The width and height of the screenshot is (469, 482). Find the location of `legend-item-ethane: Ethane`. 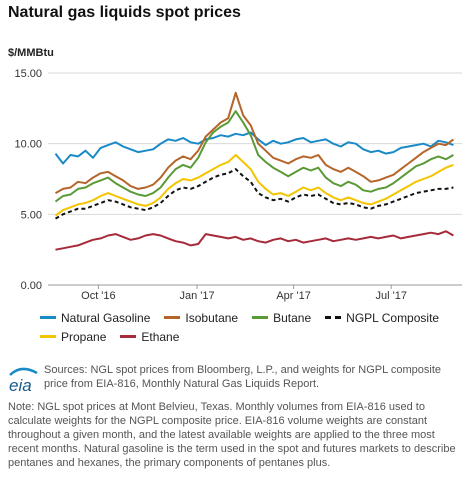

legend-item-ethane: Ethane is located at coordinates (149, 337).